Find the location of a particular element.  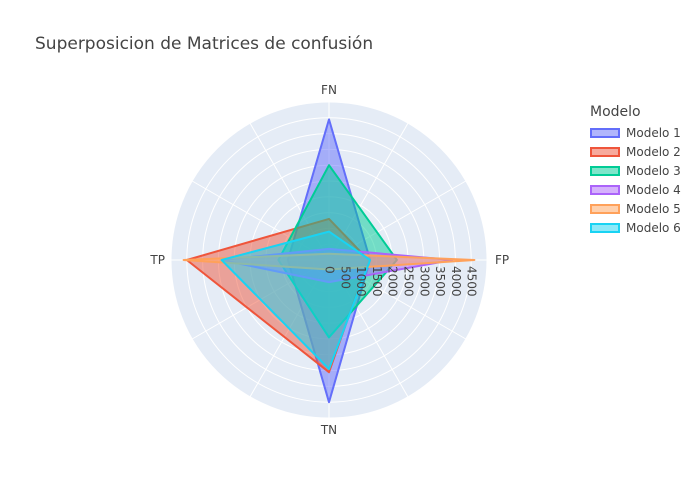

radial-tick-label: 1000 is located at coordinates (361, 281).